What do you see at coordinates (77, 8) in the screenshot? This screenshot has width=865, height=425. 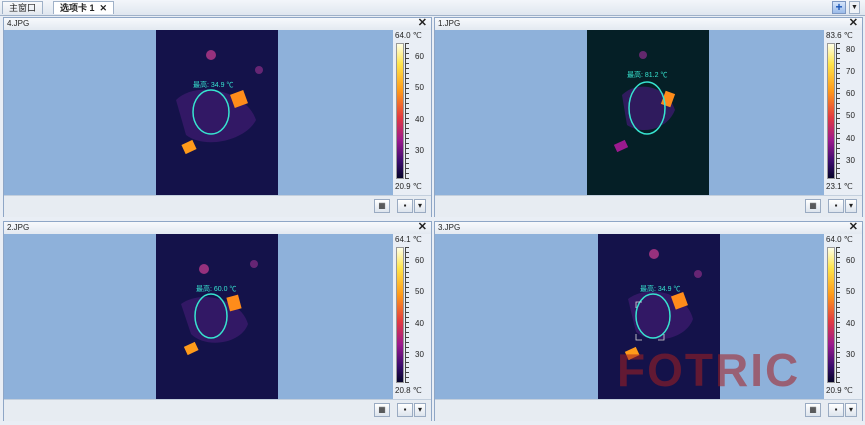 I see `tab-label: 选项卡 1` at bounding box center [77, 8].